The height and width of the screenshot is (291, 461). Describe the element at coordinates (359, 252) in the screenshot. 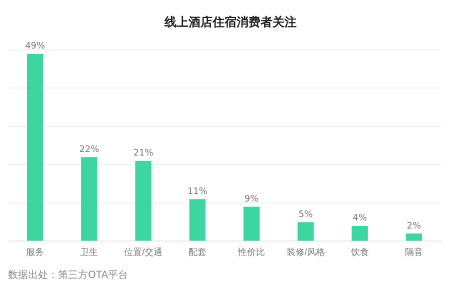

I see `x-tick-label: 饮食` at that location.